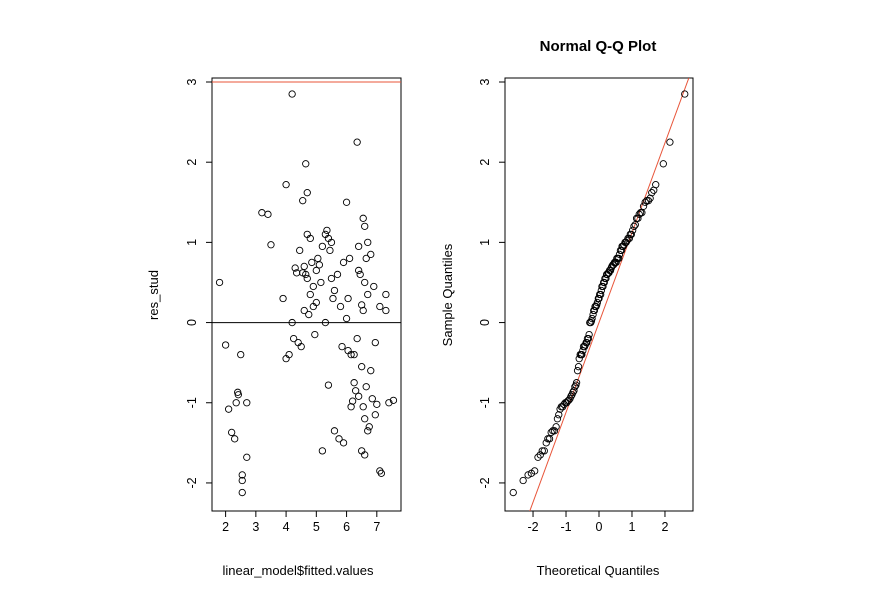 Image resolution: width=875 pixels, height=602 pixels. Describe the element at coordinates (316, 527) in the screenshot. I see `residuals-plot-x-tick-label: 5` at that location.